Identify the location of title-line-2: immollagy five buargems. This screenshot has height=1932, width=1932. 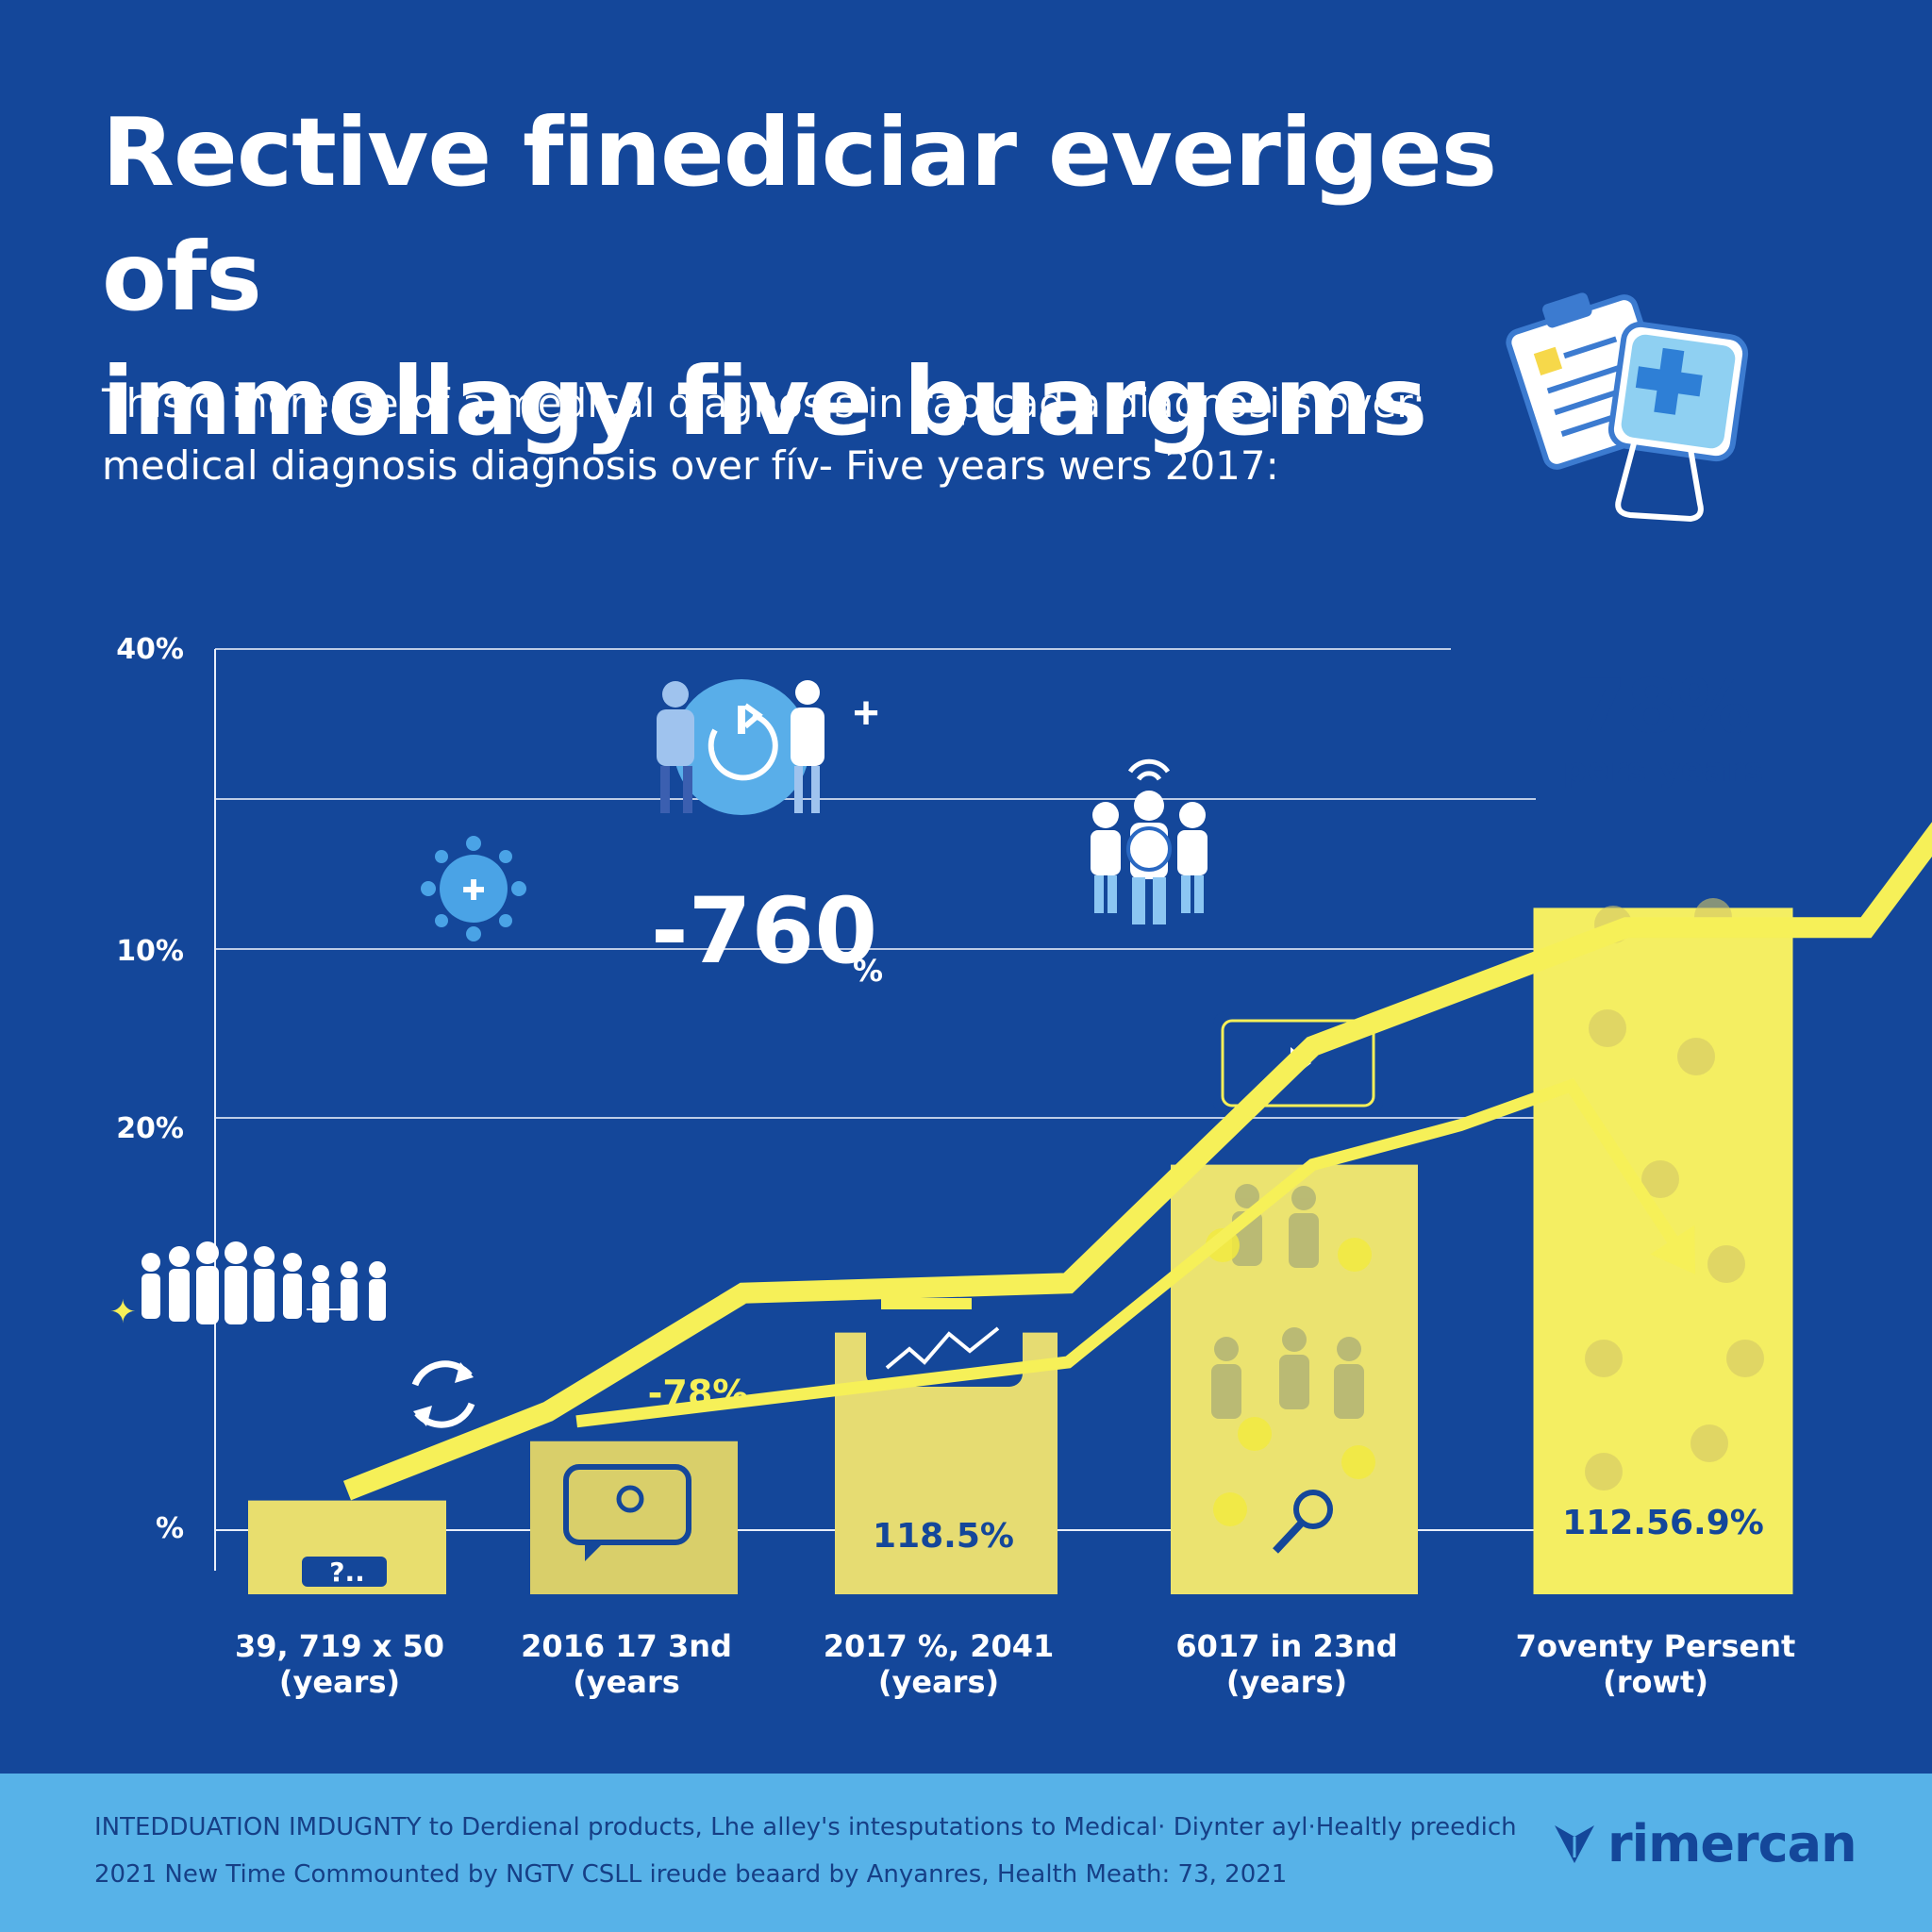
(764, 402).